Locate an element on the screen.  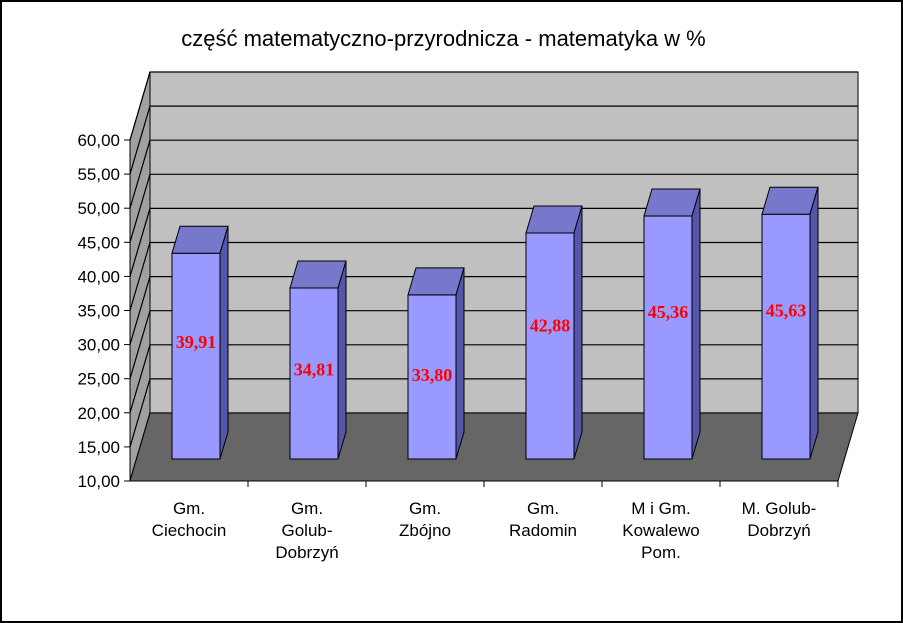
data-label: 42,88 is located at coordinates (550, 326).